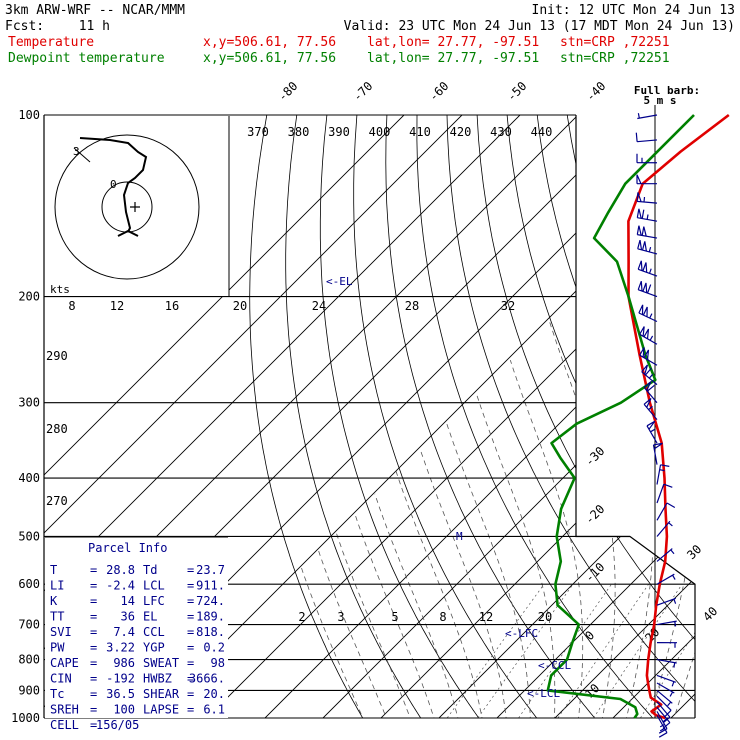 This screenshot has height=740, width=740. Describe the element at coordinates (76, 151) in the screenshot. I see `hodograph-height-label: 3` at that location.